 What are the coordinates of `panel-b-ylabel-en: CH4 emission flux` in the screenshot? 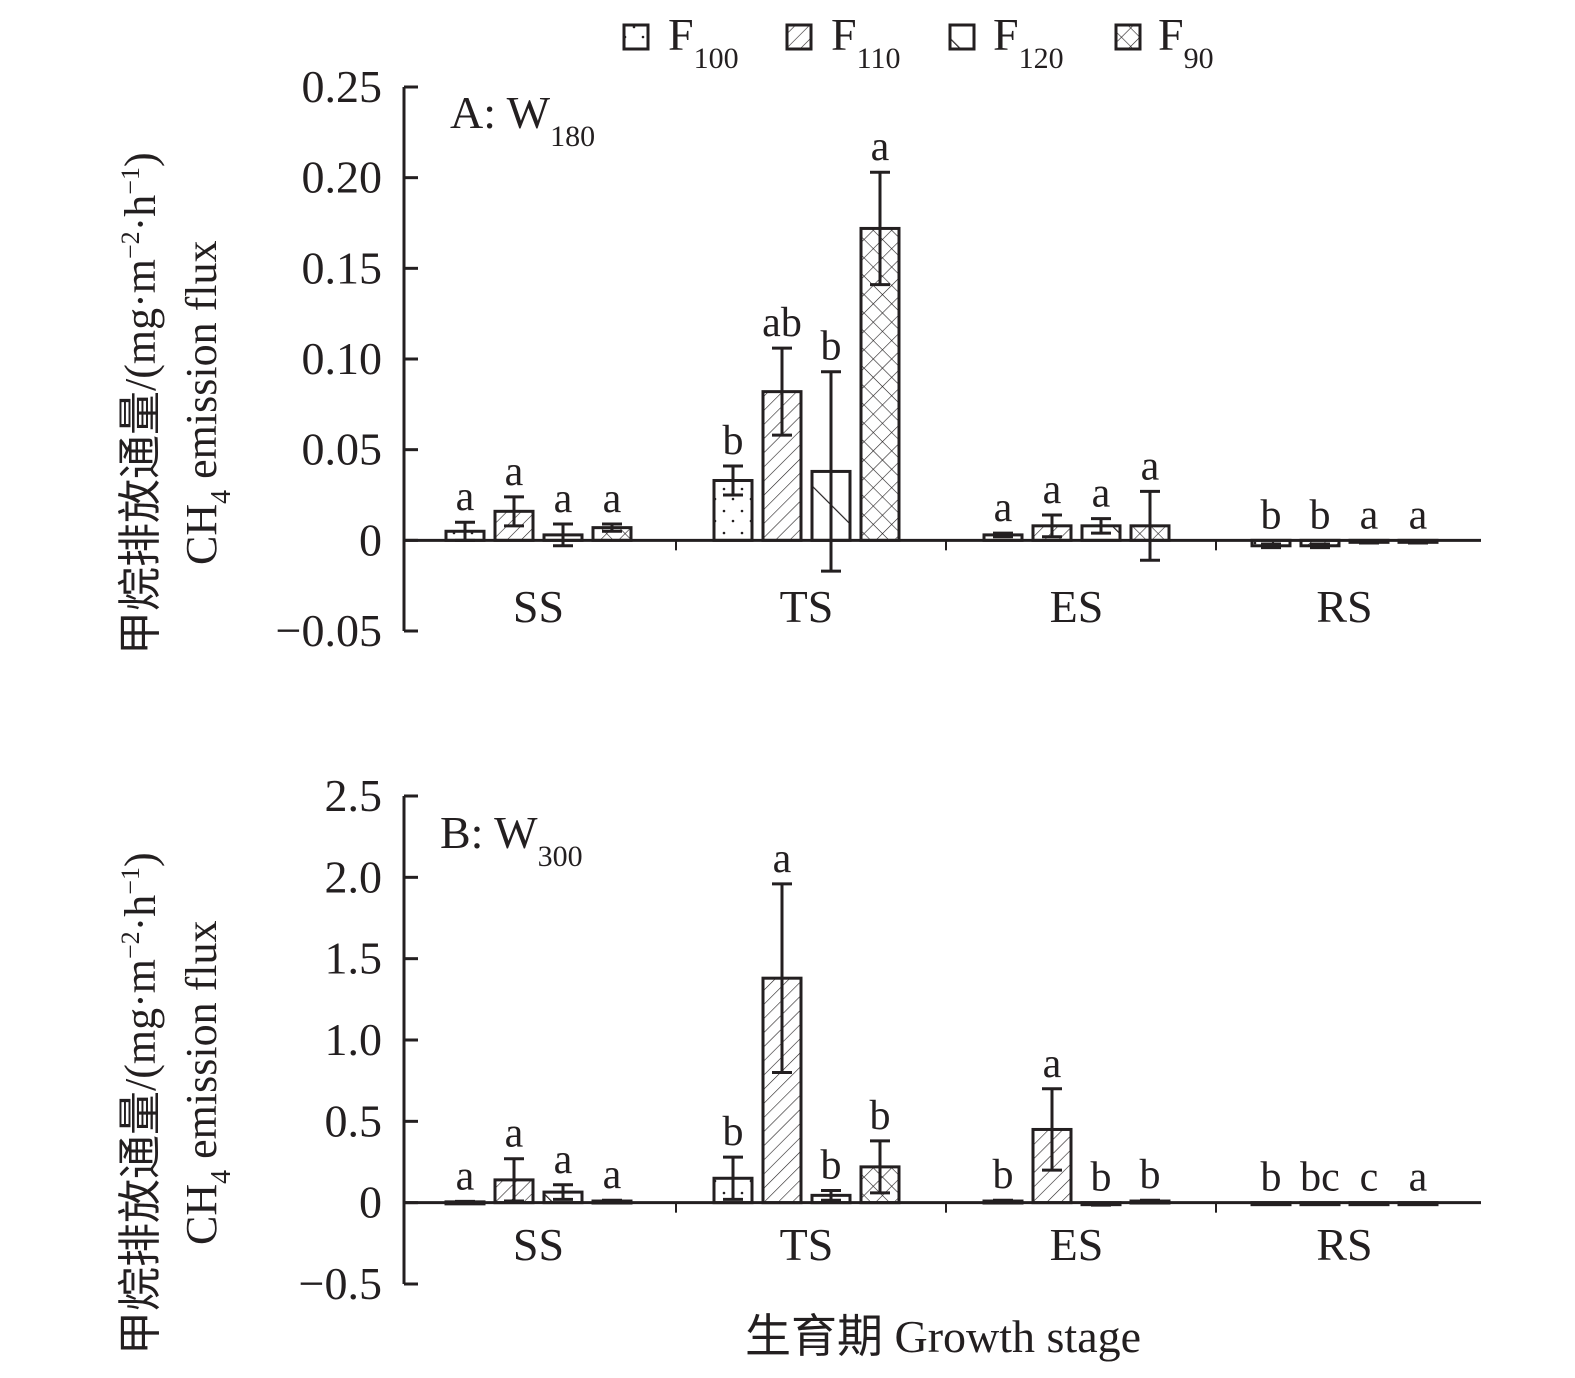 It's located at (207, 1083).